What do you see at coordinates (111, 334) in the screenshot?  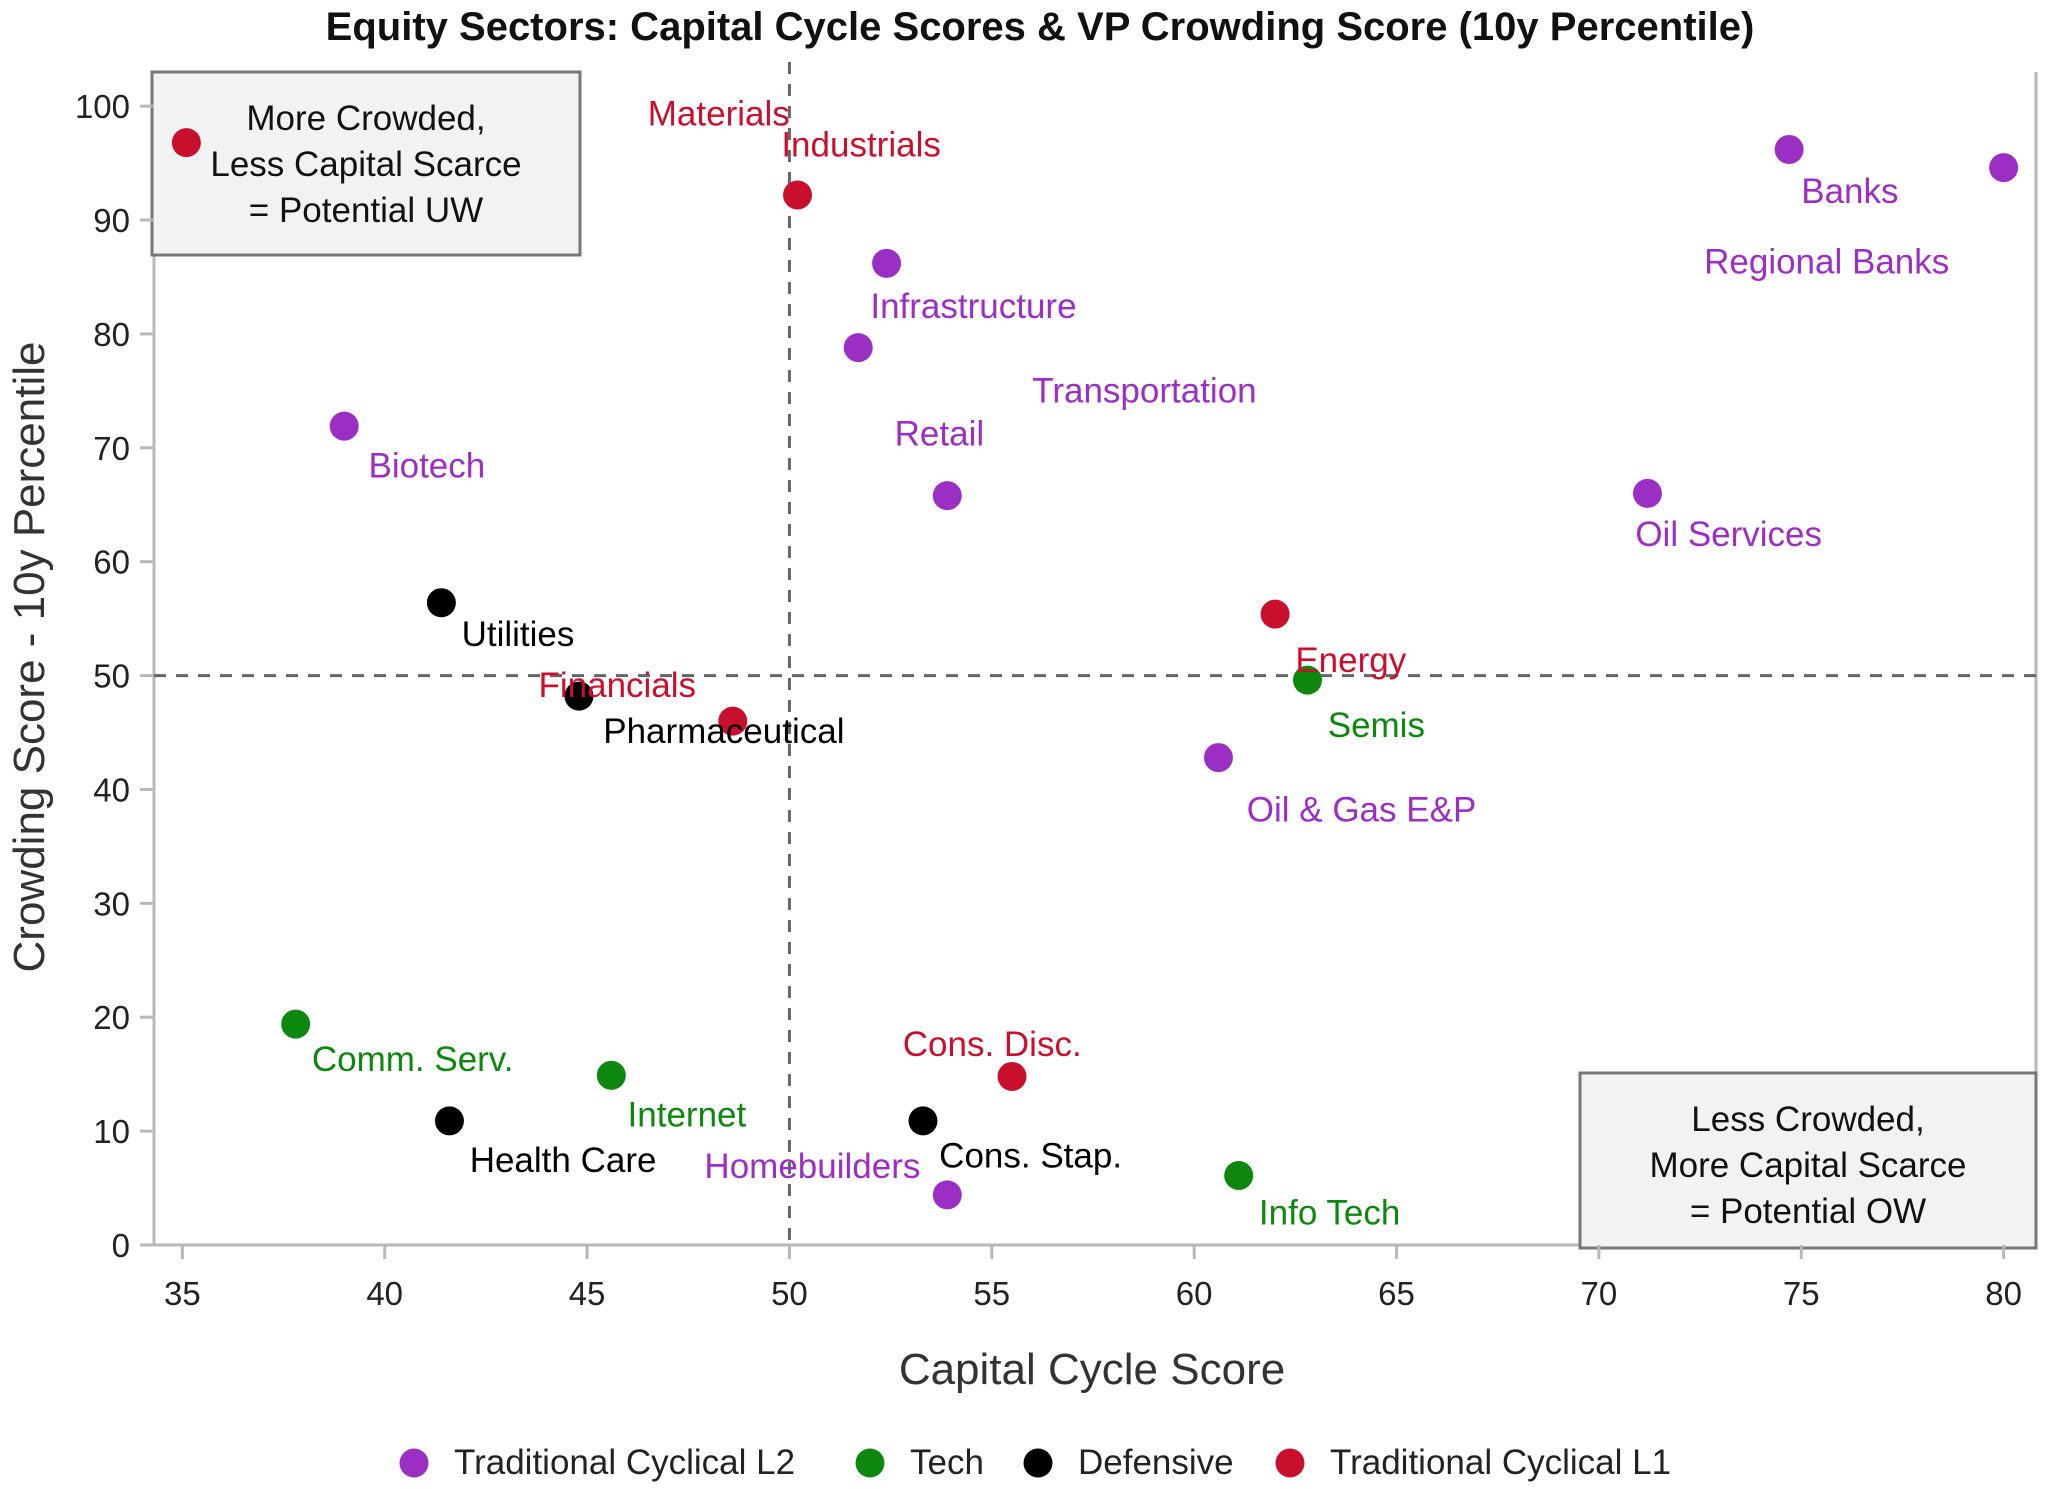 I see `y-tick-label: 80` at bounding box center [111, 334].